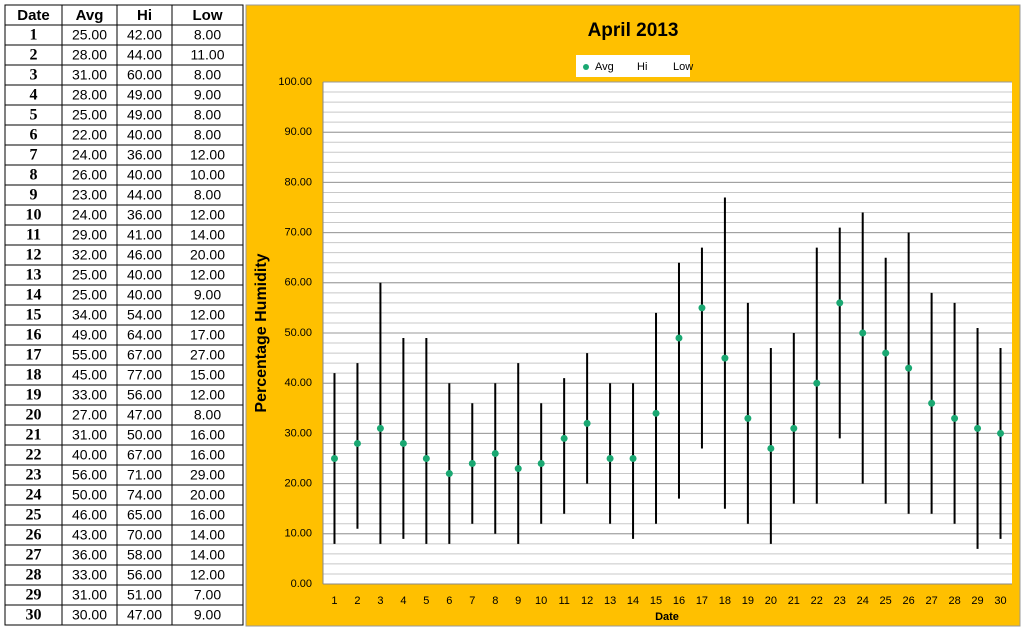 This screenshot has width=1025, height=631. What do you see at coordinates (298, 182) in the screenshot?
I see `y-tick-label: 80.00` at bounding box center [298, 182].